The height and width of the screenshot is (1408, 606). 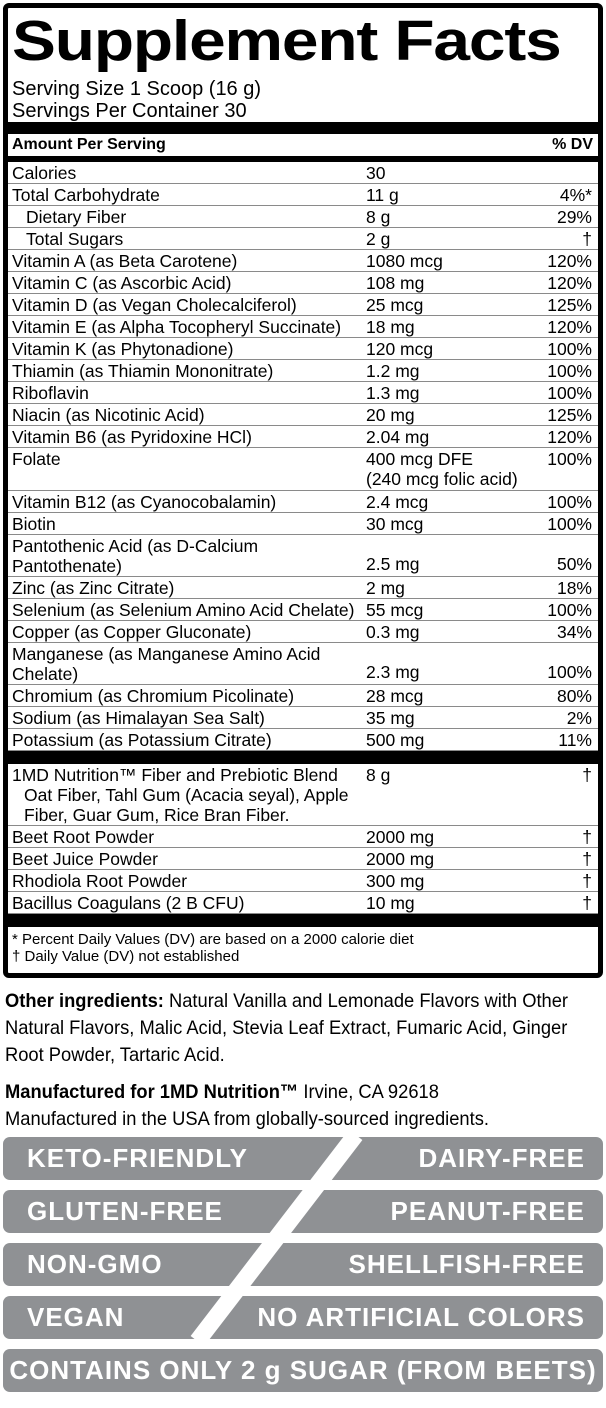 I want to click on nutrient-amount: 108 mg, so click(x=395, y=283).